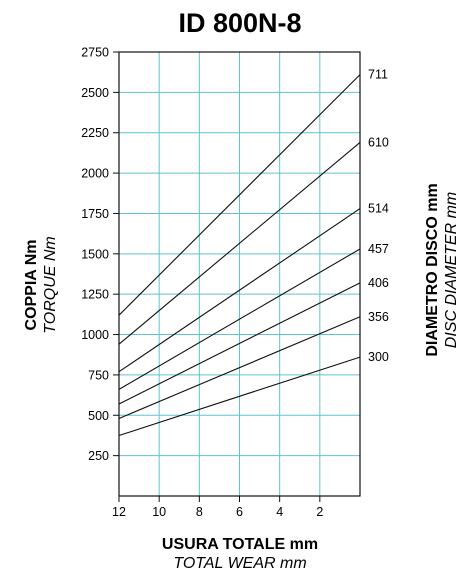 The height and width of the screenshot is (575, 465). What do you see at coordinates (378, 209) in the screenshot?
I see `series-label: 514` at bounding box center [378, 209].